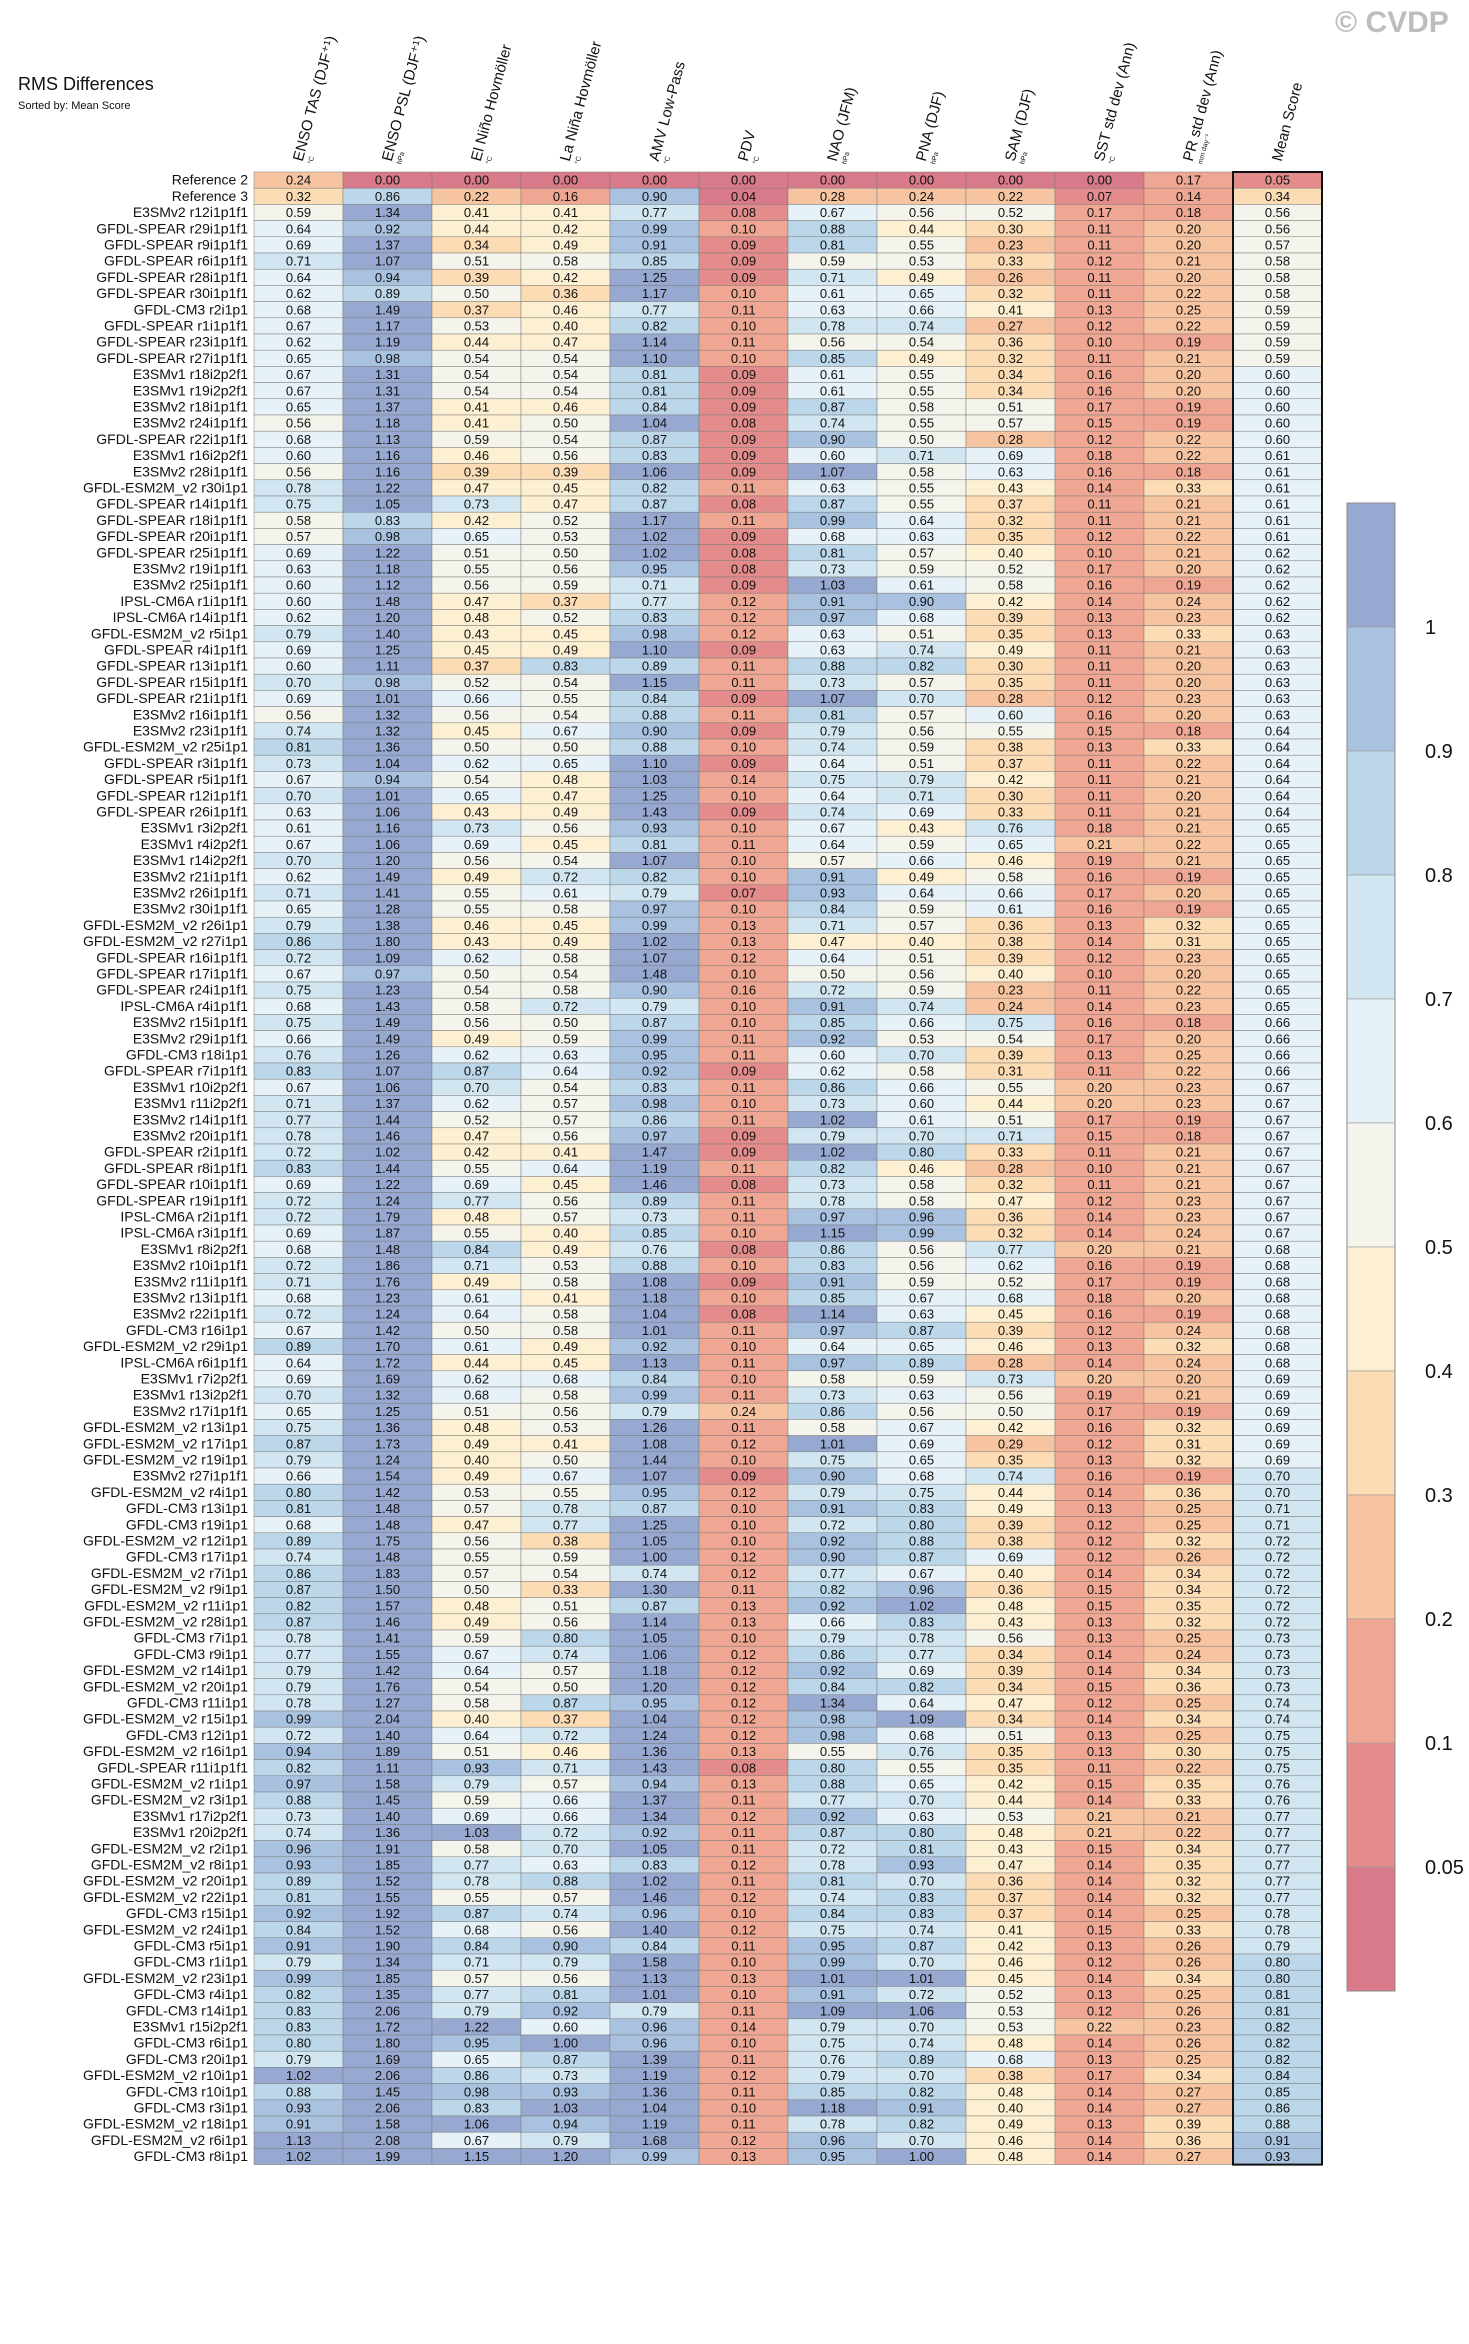 The width and height of the screenshot is (1469, 2344). Describe the element at coordinates (565, 212) in the screenshot. I see `cell-value: 0.41` at that location.